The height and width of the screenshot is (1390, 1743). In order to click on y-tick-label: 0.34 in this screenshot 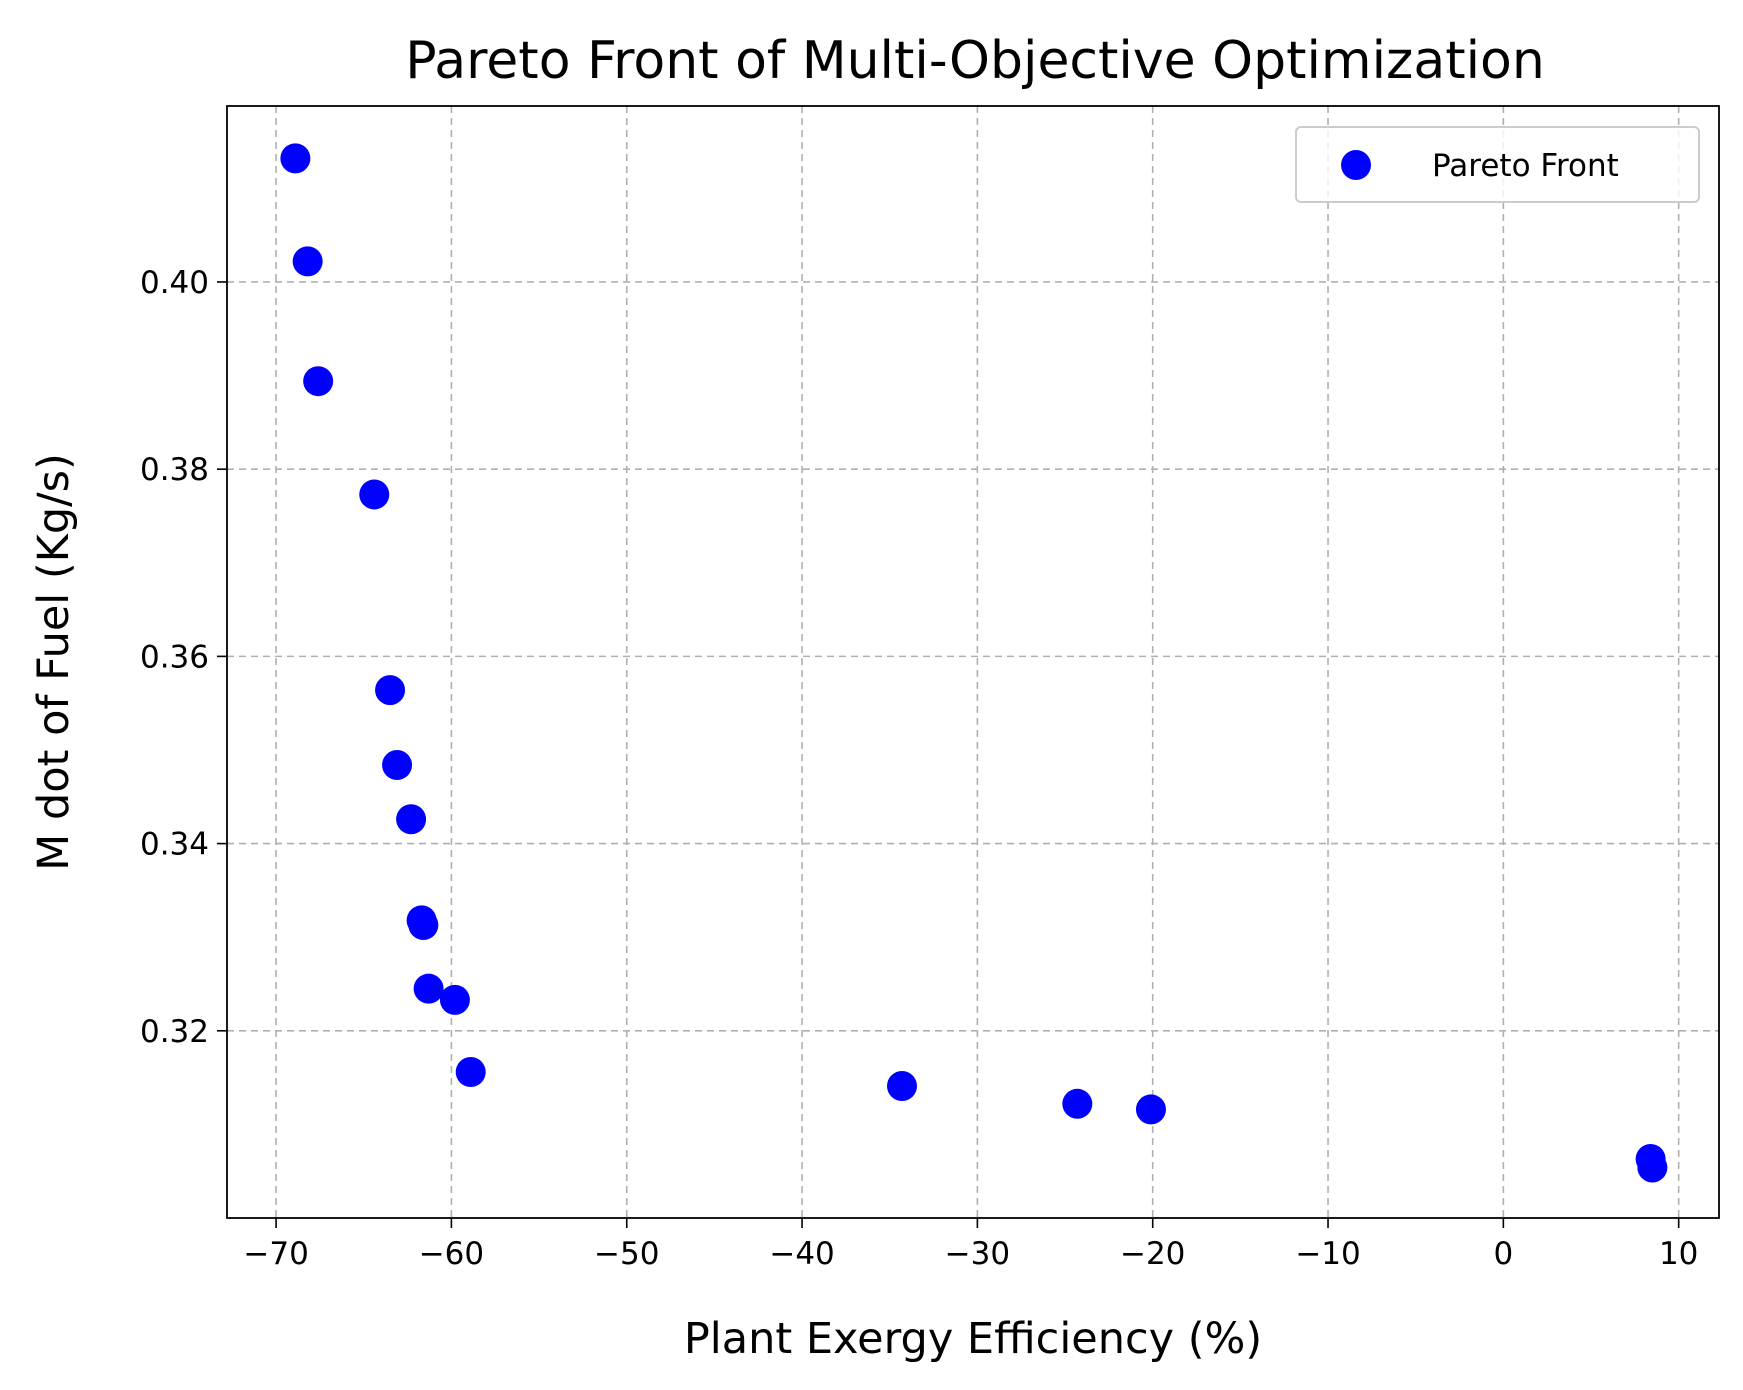, I will do `click(174, 845)`.